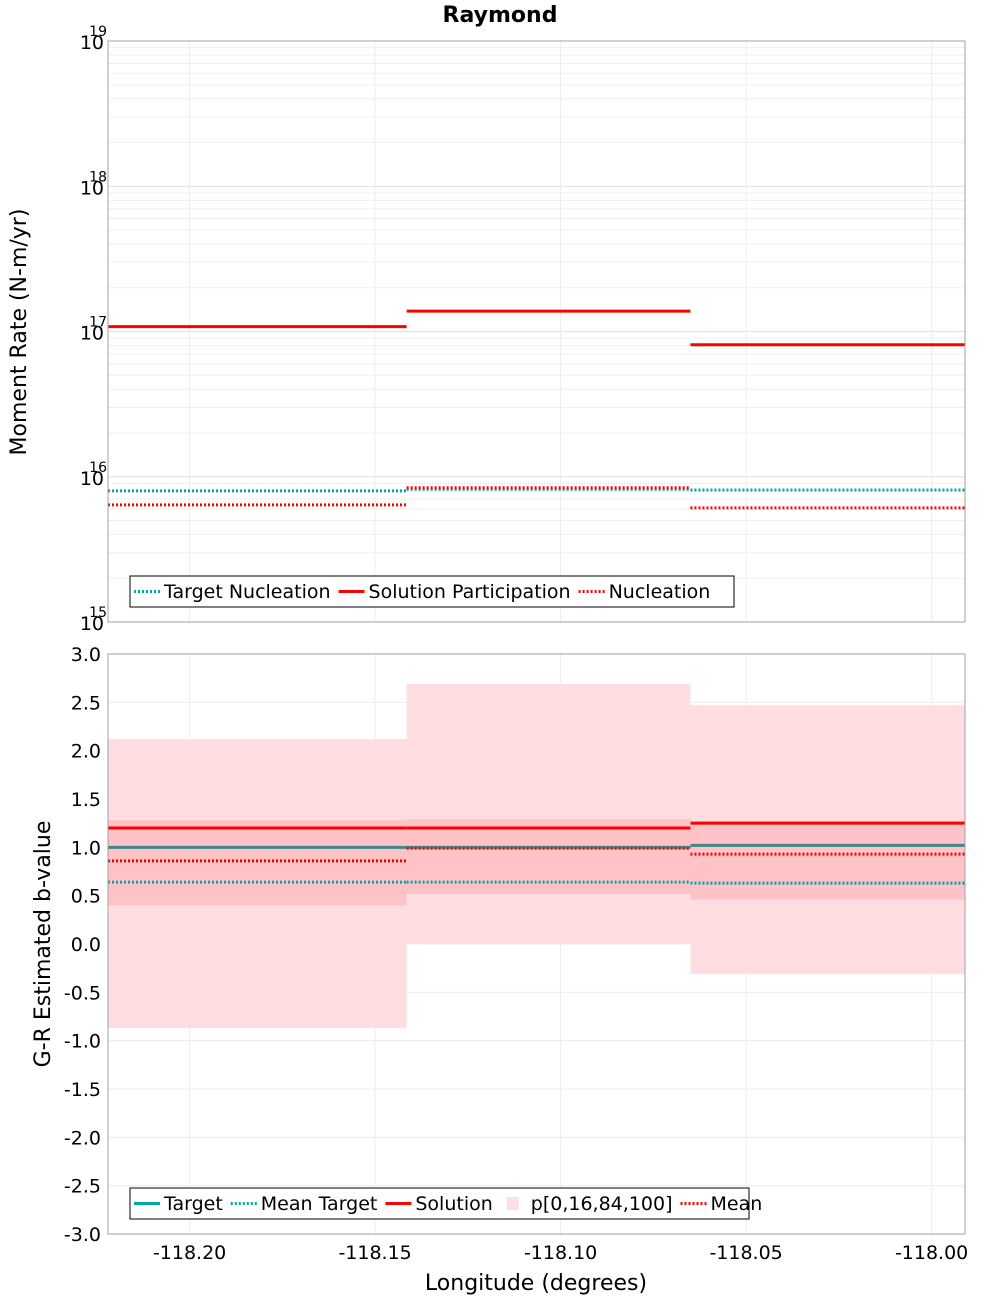 Image resolution: width=1000 pixels, height=1300 pixels. Describe the element at coordinates (86, 752) in the screenshot. I see `y-tick-label: 2.0` at that location.